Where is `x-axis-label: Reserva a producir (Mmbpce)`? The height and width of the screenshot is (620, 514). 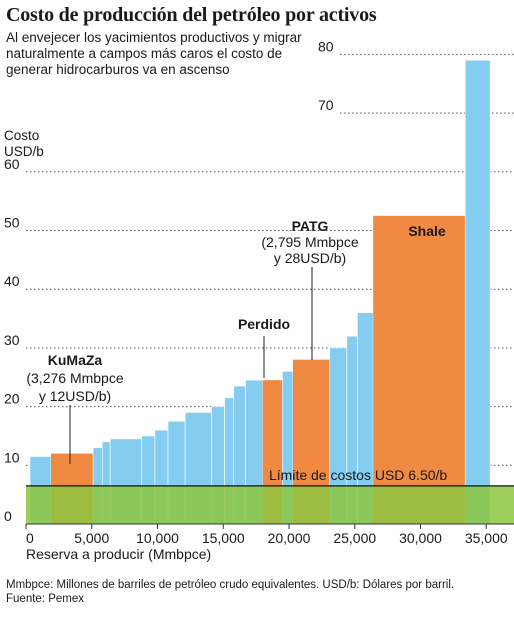 x-axis-label: Reserva a producir (Mmbpce) is located at coordinates (118, 554).